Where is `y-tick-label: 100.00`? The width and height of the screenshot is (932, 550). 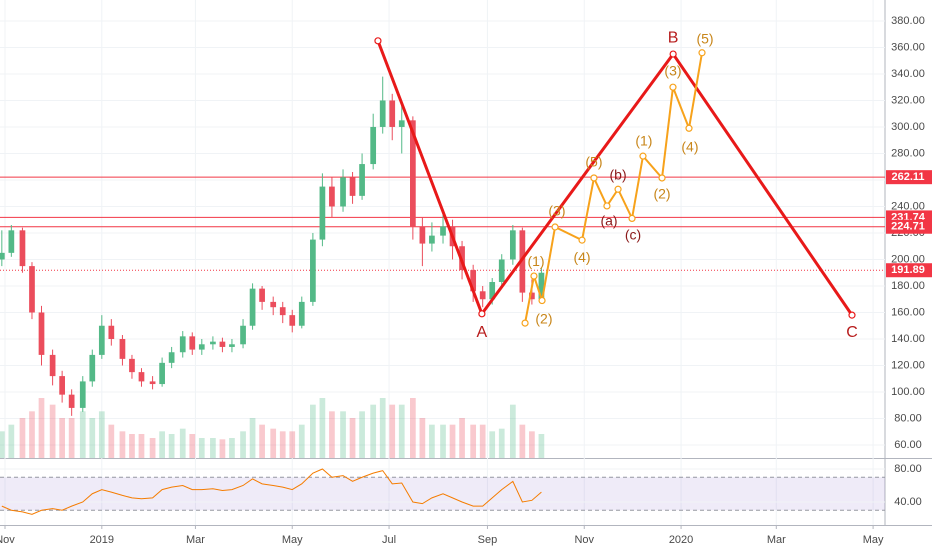 y-tick-label: 100.00 is located at coordinates (908, 392).